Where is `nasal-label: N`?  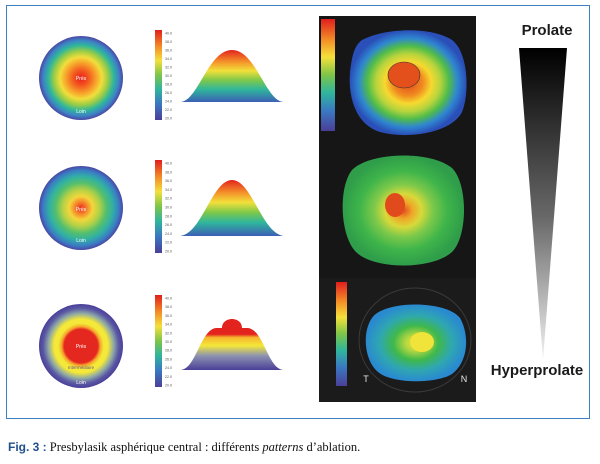
nasal-label: N is located at coordinates (464, 379).